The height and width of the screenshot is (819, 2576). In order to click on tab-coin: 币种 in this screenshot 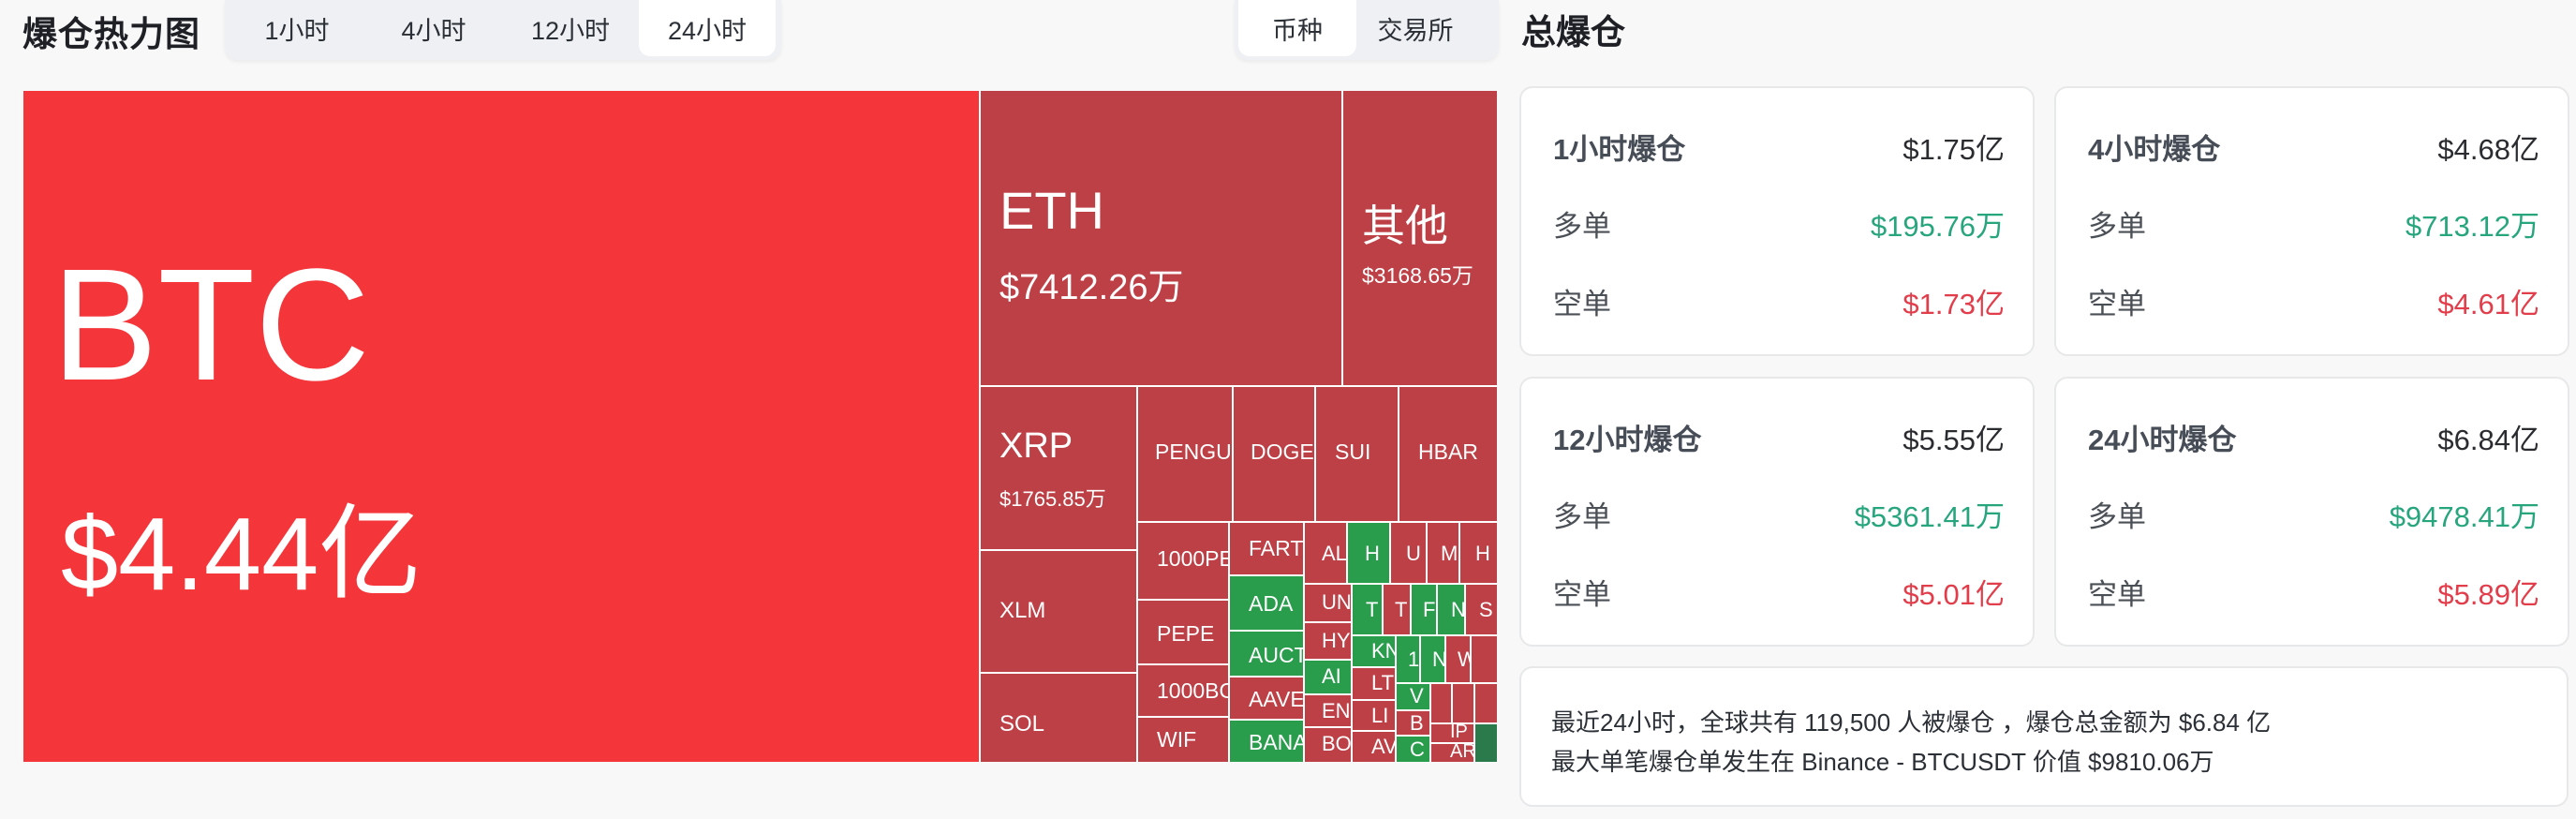, I will do `click(1297, 28)`.